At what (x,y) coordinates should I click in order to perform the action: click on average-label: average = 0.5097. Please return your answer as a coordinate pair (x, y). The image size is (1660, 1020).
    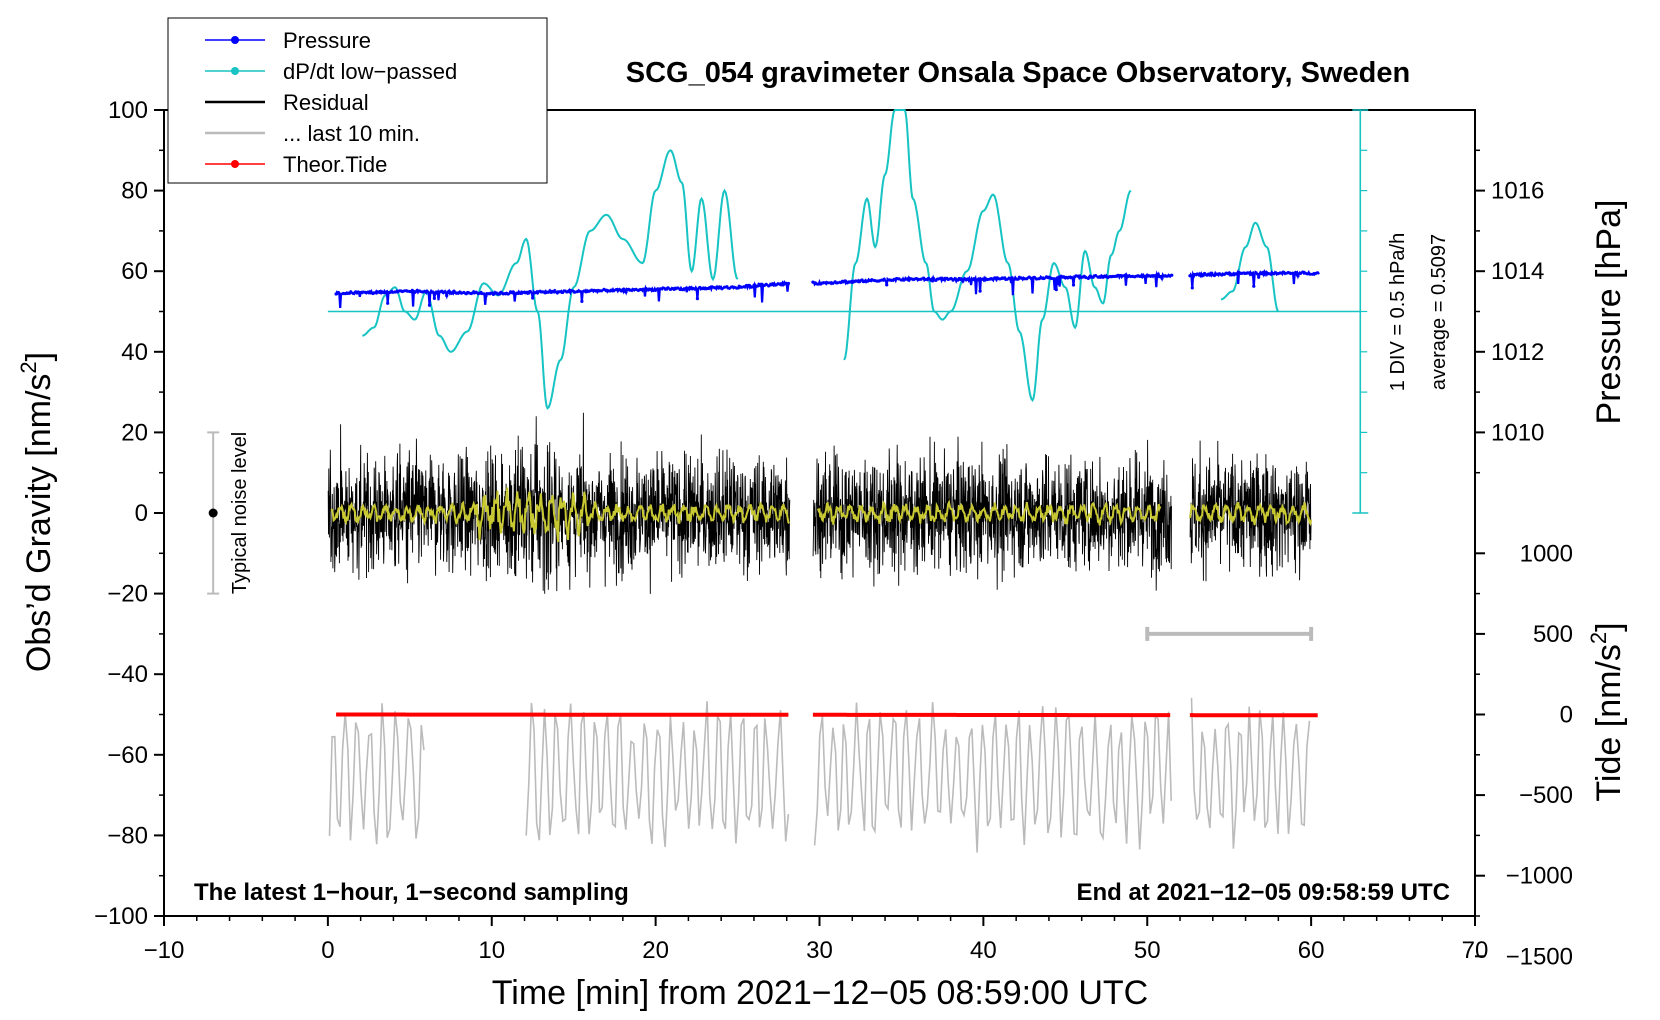
    Looking at the image, I should click on (1439, 312).